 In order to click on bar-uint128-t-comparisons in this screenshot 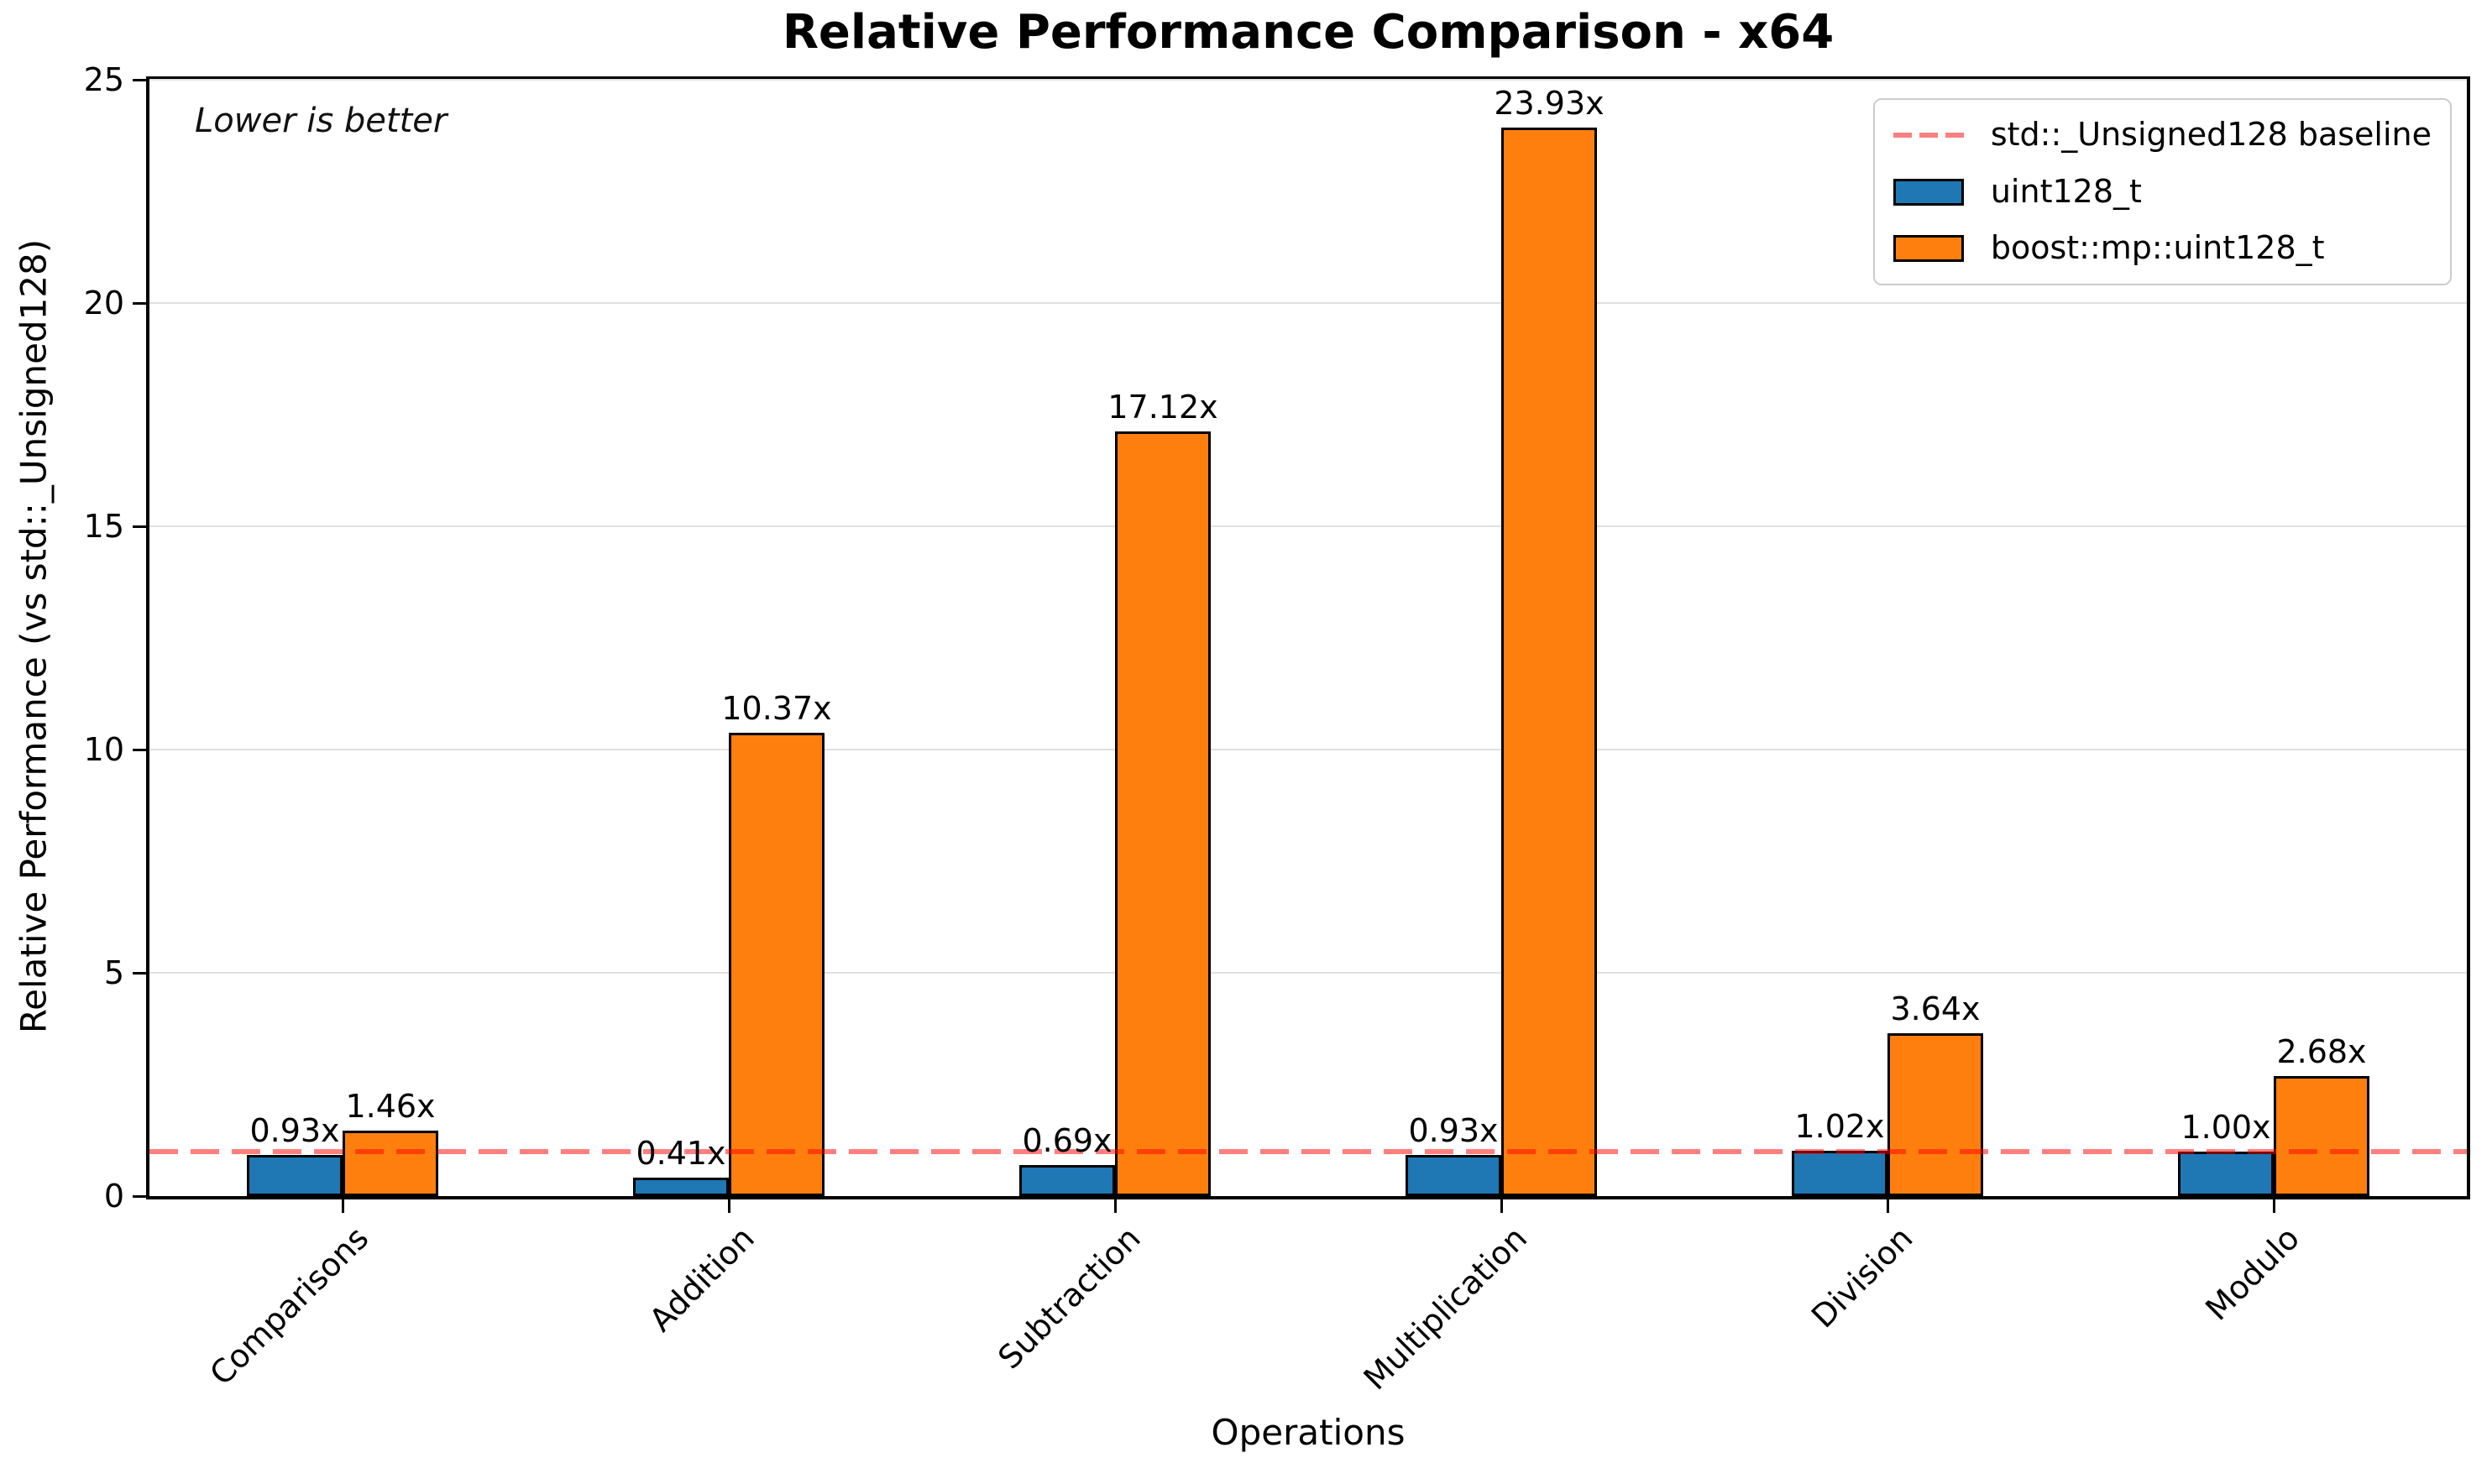, I will do `click(295, 1175)`.